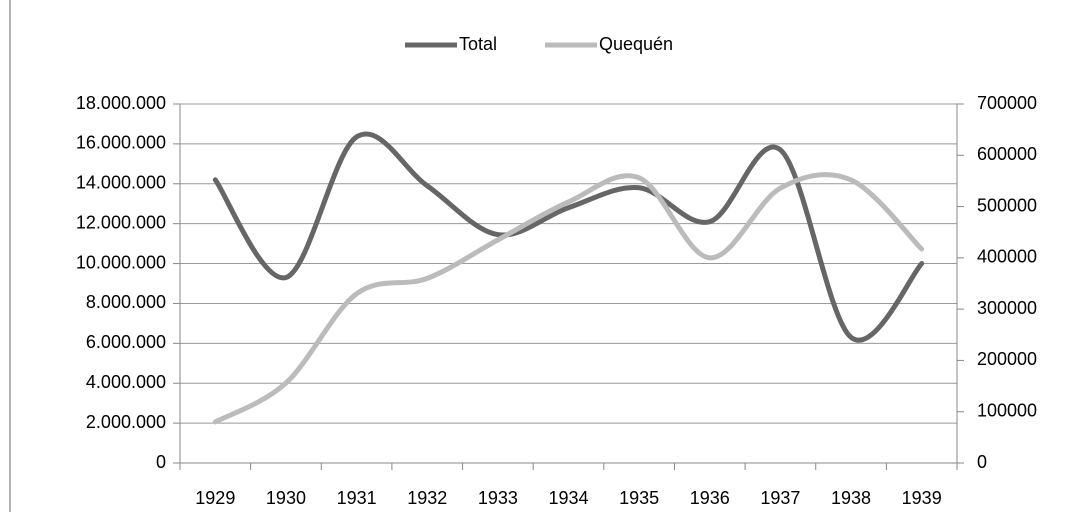 This screenshot has height=512, width=1074. Describe the element at coordinates (161, 462) in the screenshot. I see `y-tick-label: 0` at that location.